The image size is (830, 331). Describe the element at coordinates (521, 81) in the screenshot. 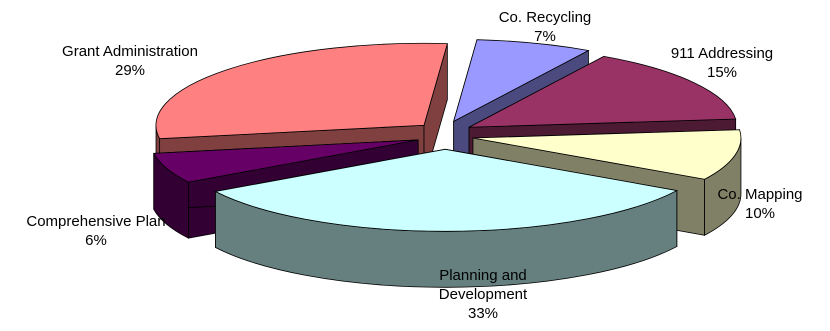

I see `slice-co-recycling-top` at that location.